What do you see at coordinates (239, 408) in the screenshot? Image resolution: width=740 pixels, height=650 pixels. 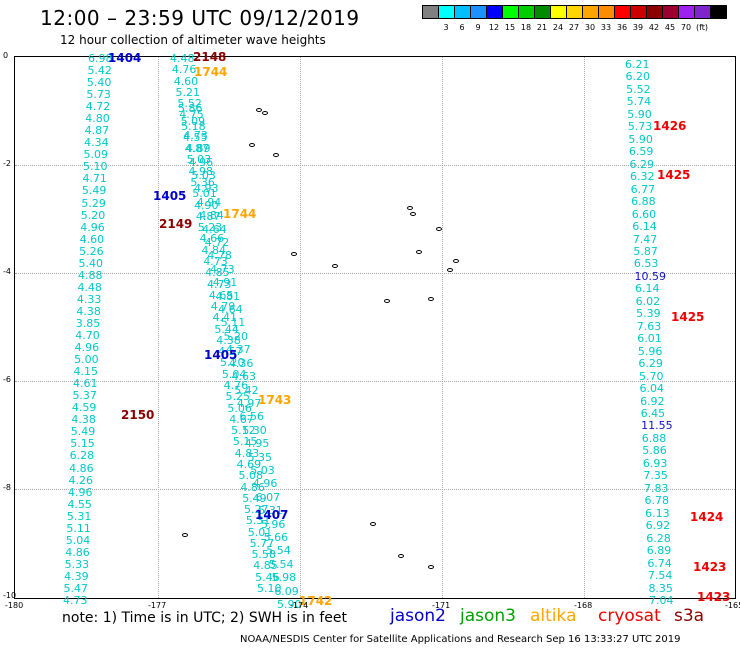 I see `wave-height-value: 5.06` at bounding box center [239, 408].